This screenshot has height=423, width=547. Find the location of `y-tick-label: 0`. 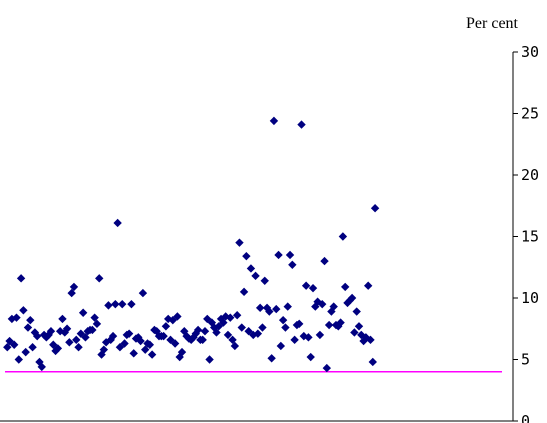

y-tick-label: 0 is located at coordinates (525, 417).